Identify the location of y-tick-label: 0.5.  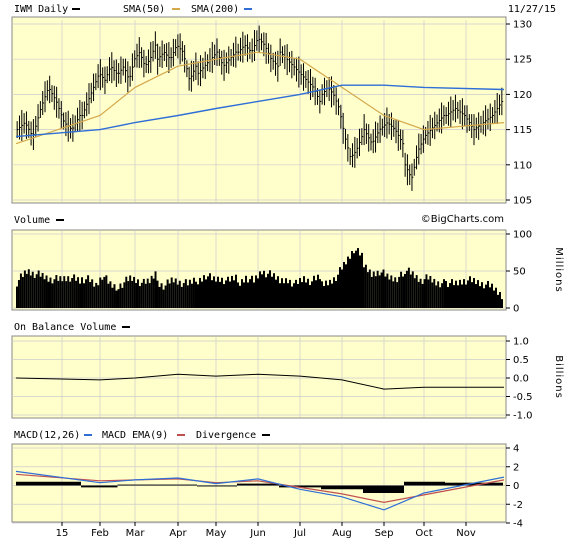
(521, 360).